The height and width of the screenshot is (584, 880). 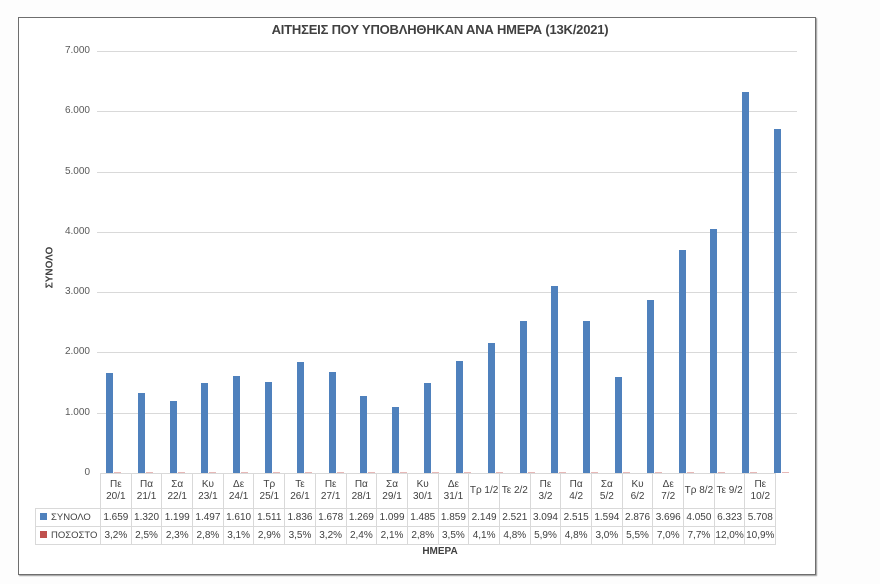 What do you see at coordinates (330, 517) in the screenshot?
I see `data-cell: 1.678` at bounding box center [330, 517].